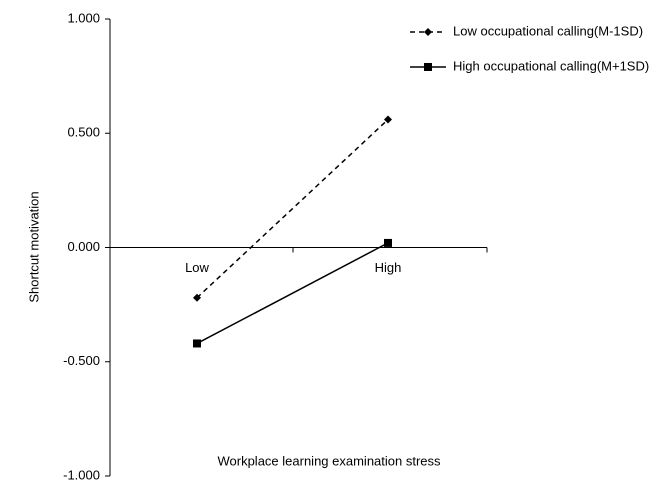 The image size is (669, 487). I want to click on y-tick-label: -0.500, so click(81, 360).